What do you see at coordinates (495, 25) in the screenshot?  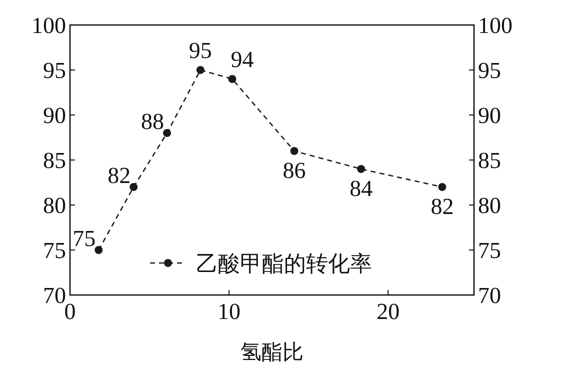 I see `y2-tick-label: 100` at bounding box center [495, 25].